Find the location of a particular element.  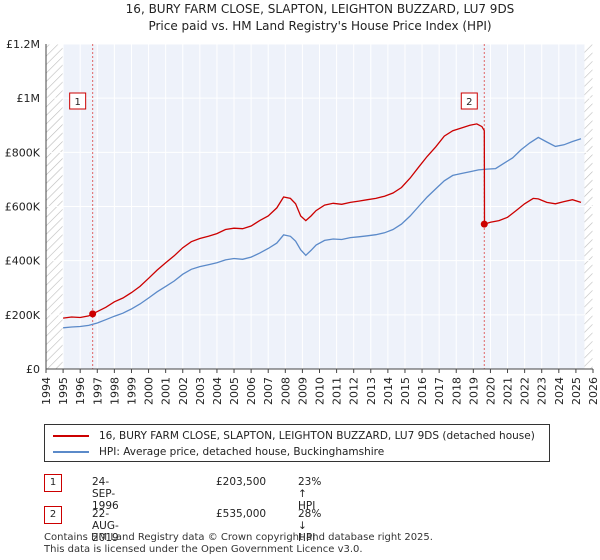

x-tick-label: 2018 is located at coordinates (456, 391).